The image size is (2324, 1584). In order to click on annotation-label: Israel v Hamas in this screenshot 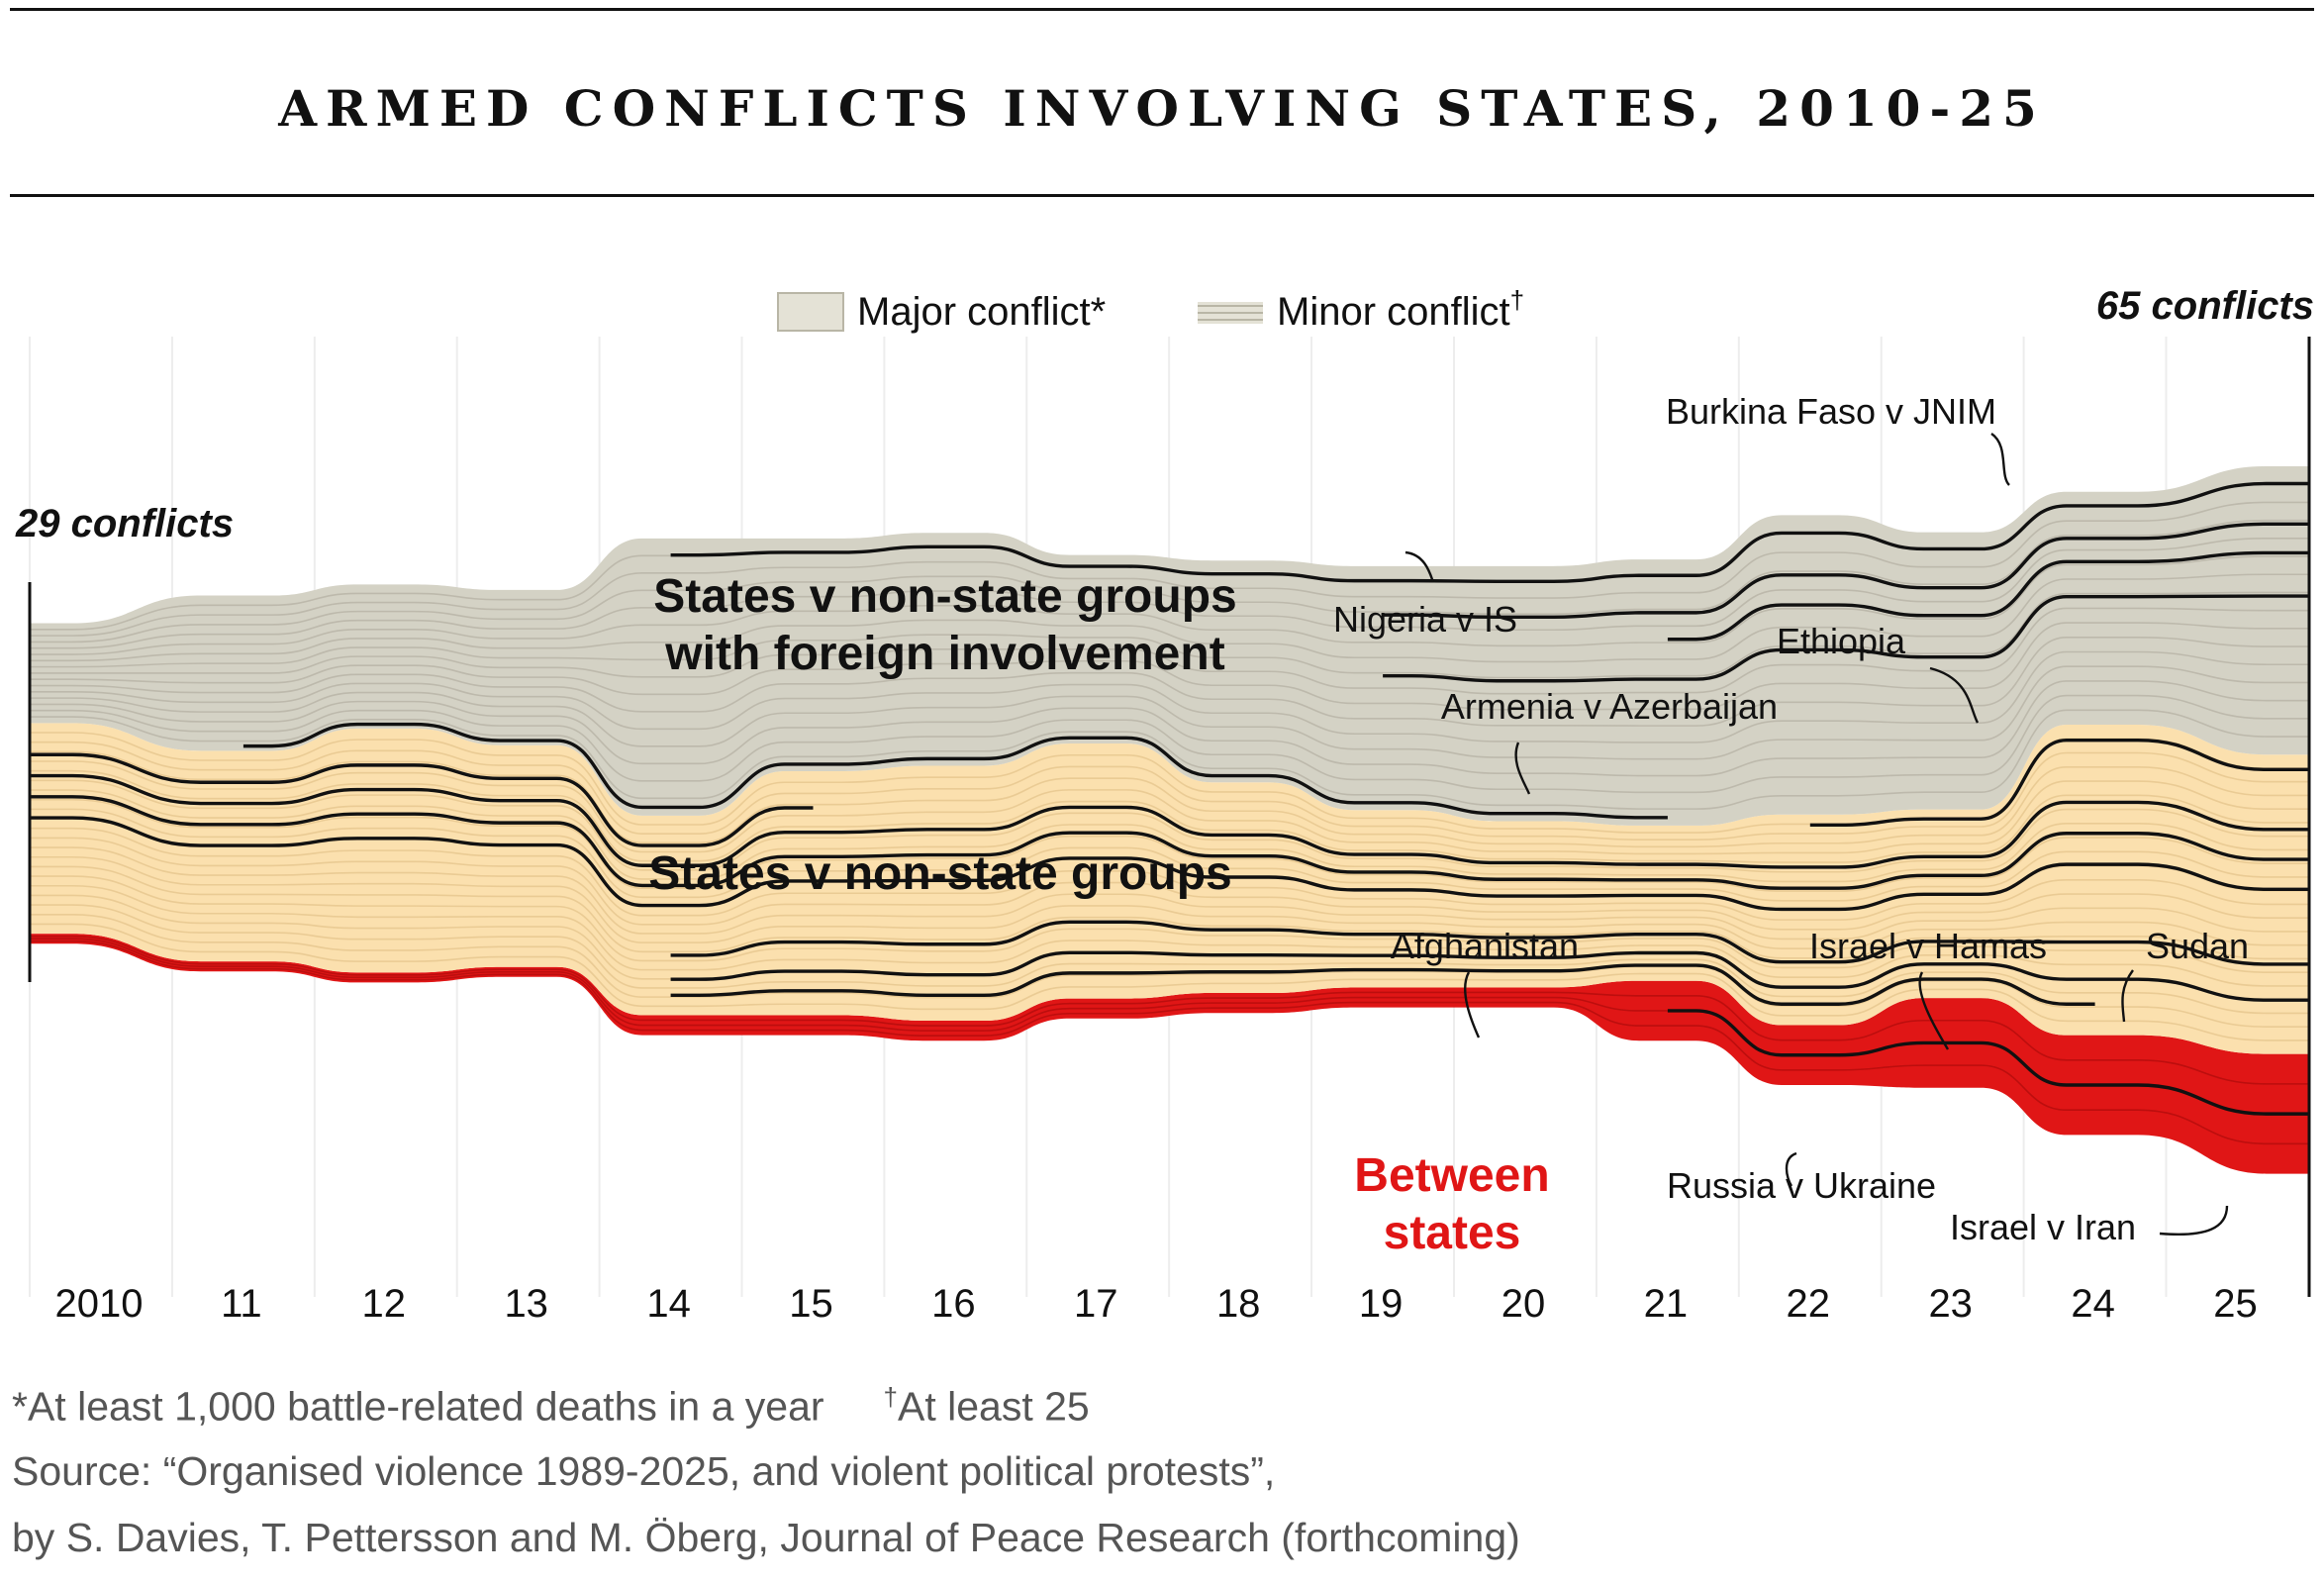, I will do `click(1928, 946)`.